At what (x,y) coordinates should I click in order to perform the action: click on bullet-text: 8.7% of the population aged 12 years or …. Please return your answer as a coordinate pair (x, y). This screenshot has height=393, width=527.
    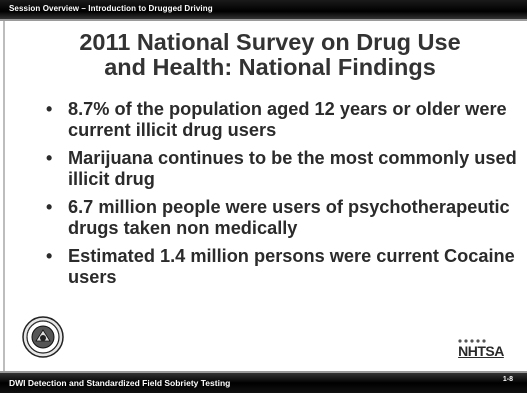
    Looking at the image, I should click on (287, 119).